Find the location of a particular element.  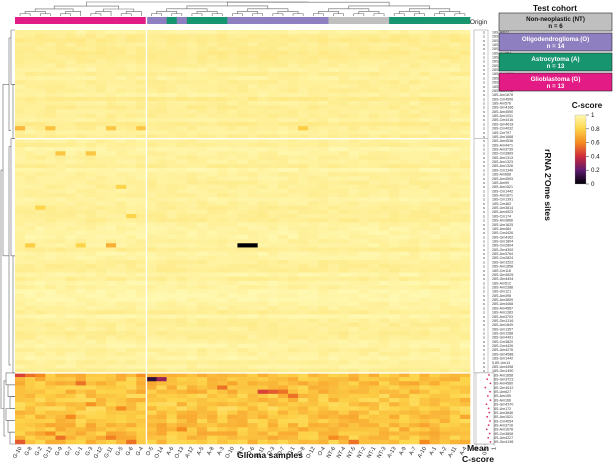

row-dendrogram-branch is located at coordinates (12, 57).